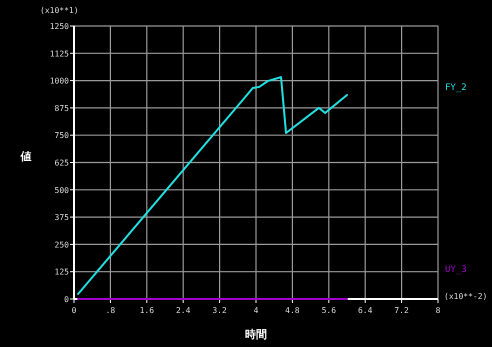 The height and width of the screenshot is (347, 492). I want to click on y-tick-label: 0, so click(67, 299).